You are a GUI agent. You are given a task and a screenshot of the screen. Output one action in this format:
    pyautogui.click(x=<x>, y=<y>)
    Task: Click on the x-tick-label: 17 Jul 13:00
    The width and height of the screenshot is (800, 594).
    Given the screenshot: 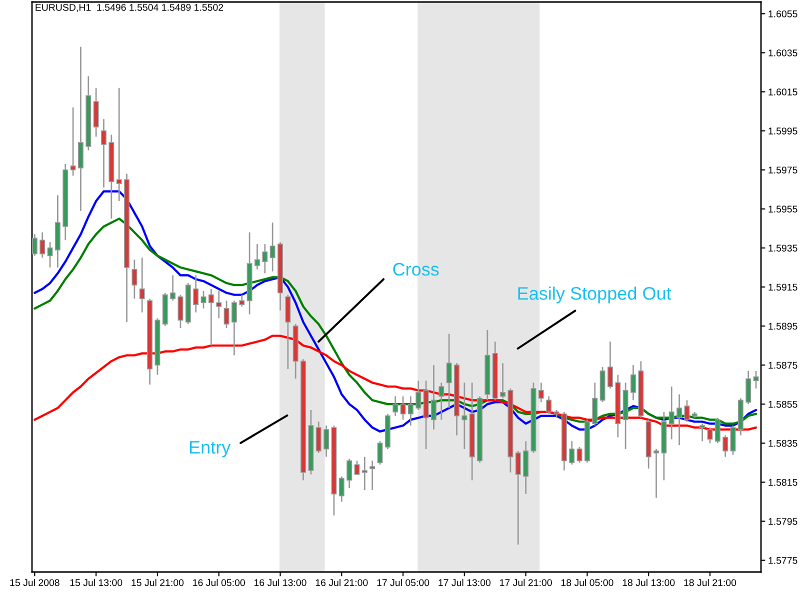 What is the action you would take?
    pyautogui.click(x=464, y=582)
    